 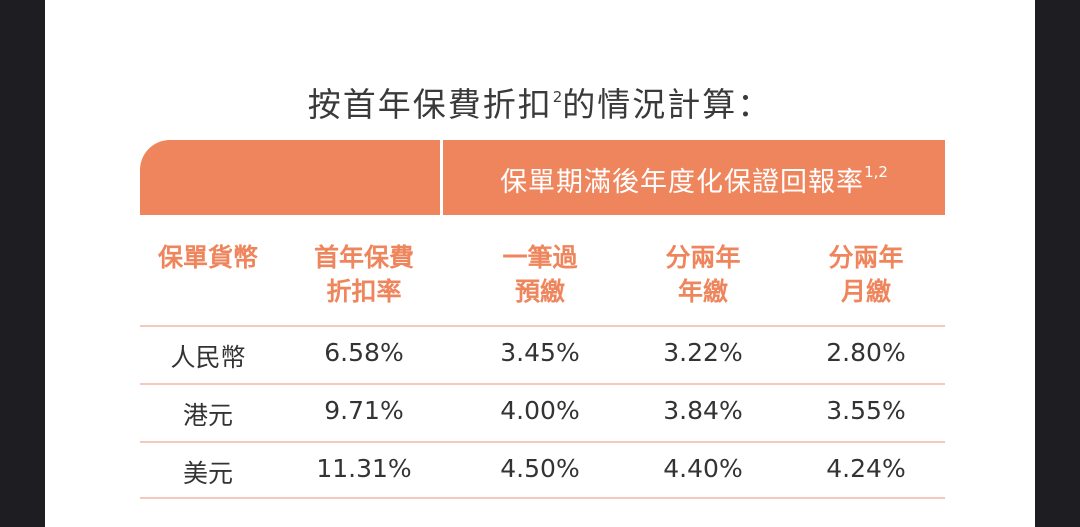 I want to click on table-cell: 人民幣, so click(x=208, y=357).